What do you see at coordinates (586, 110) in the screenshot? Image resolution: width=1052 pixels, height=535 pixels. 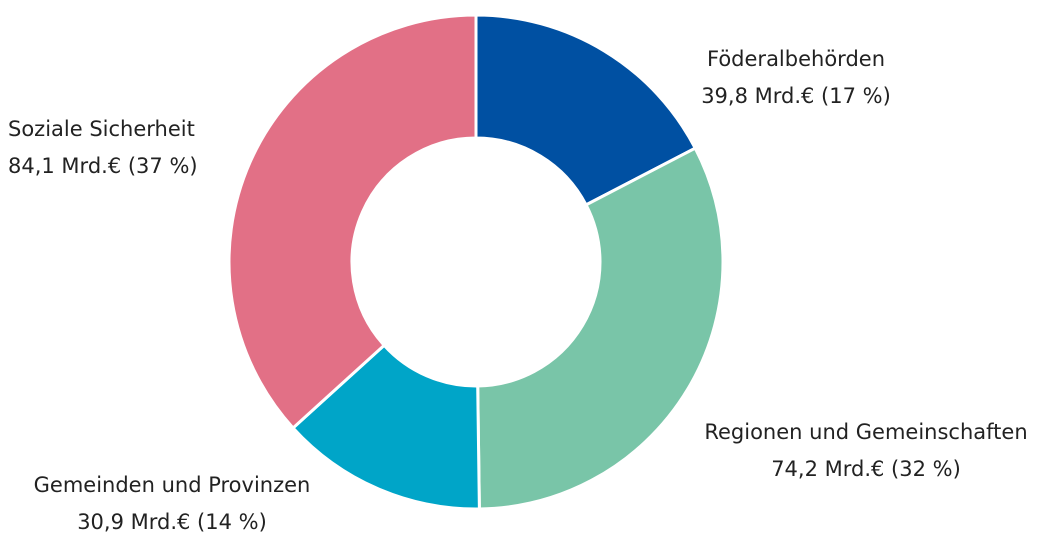 I see `donut-segment` at bounding box center [586, 110].